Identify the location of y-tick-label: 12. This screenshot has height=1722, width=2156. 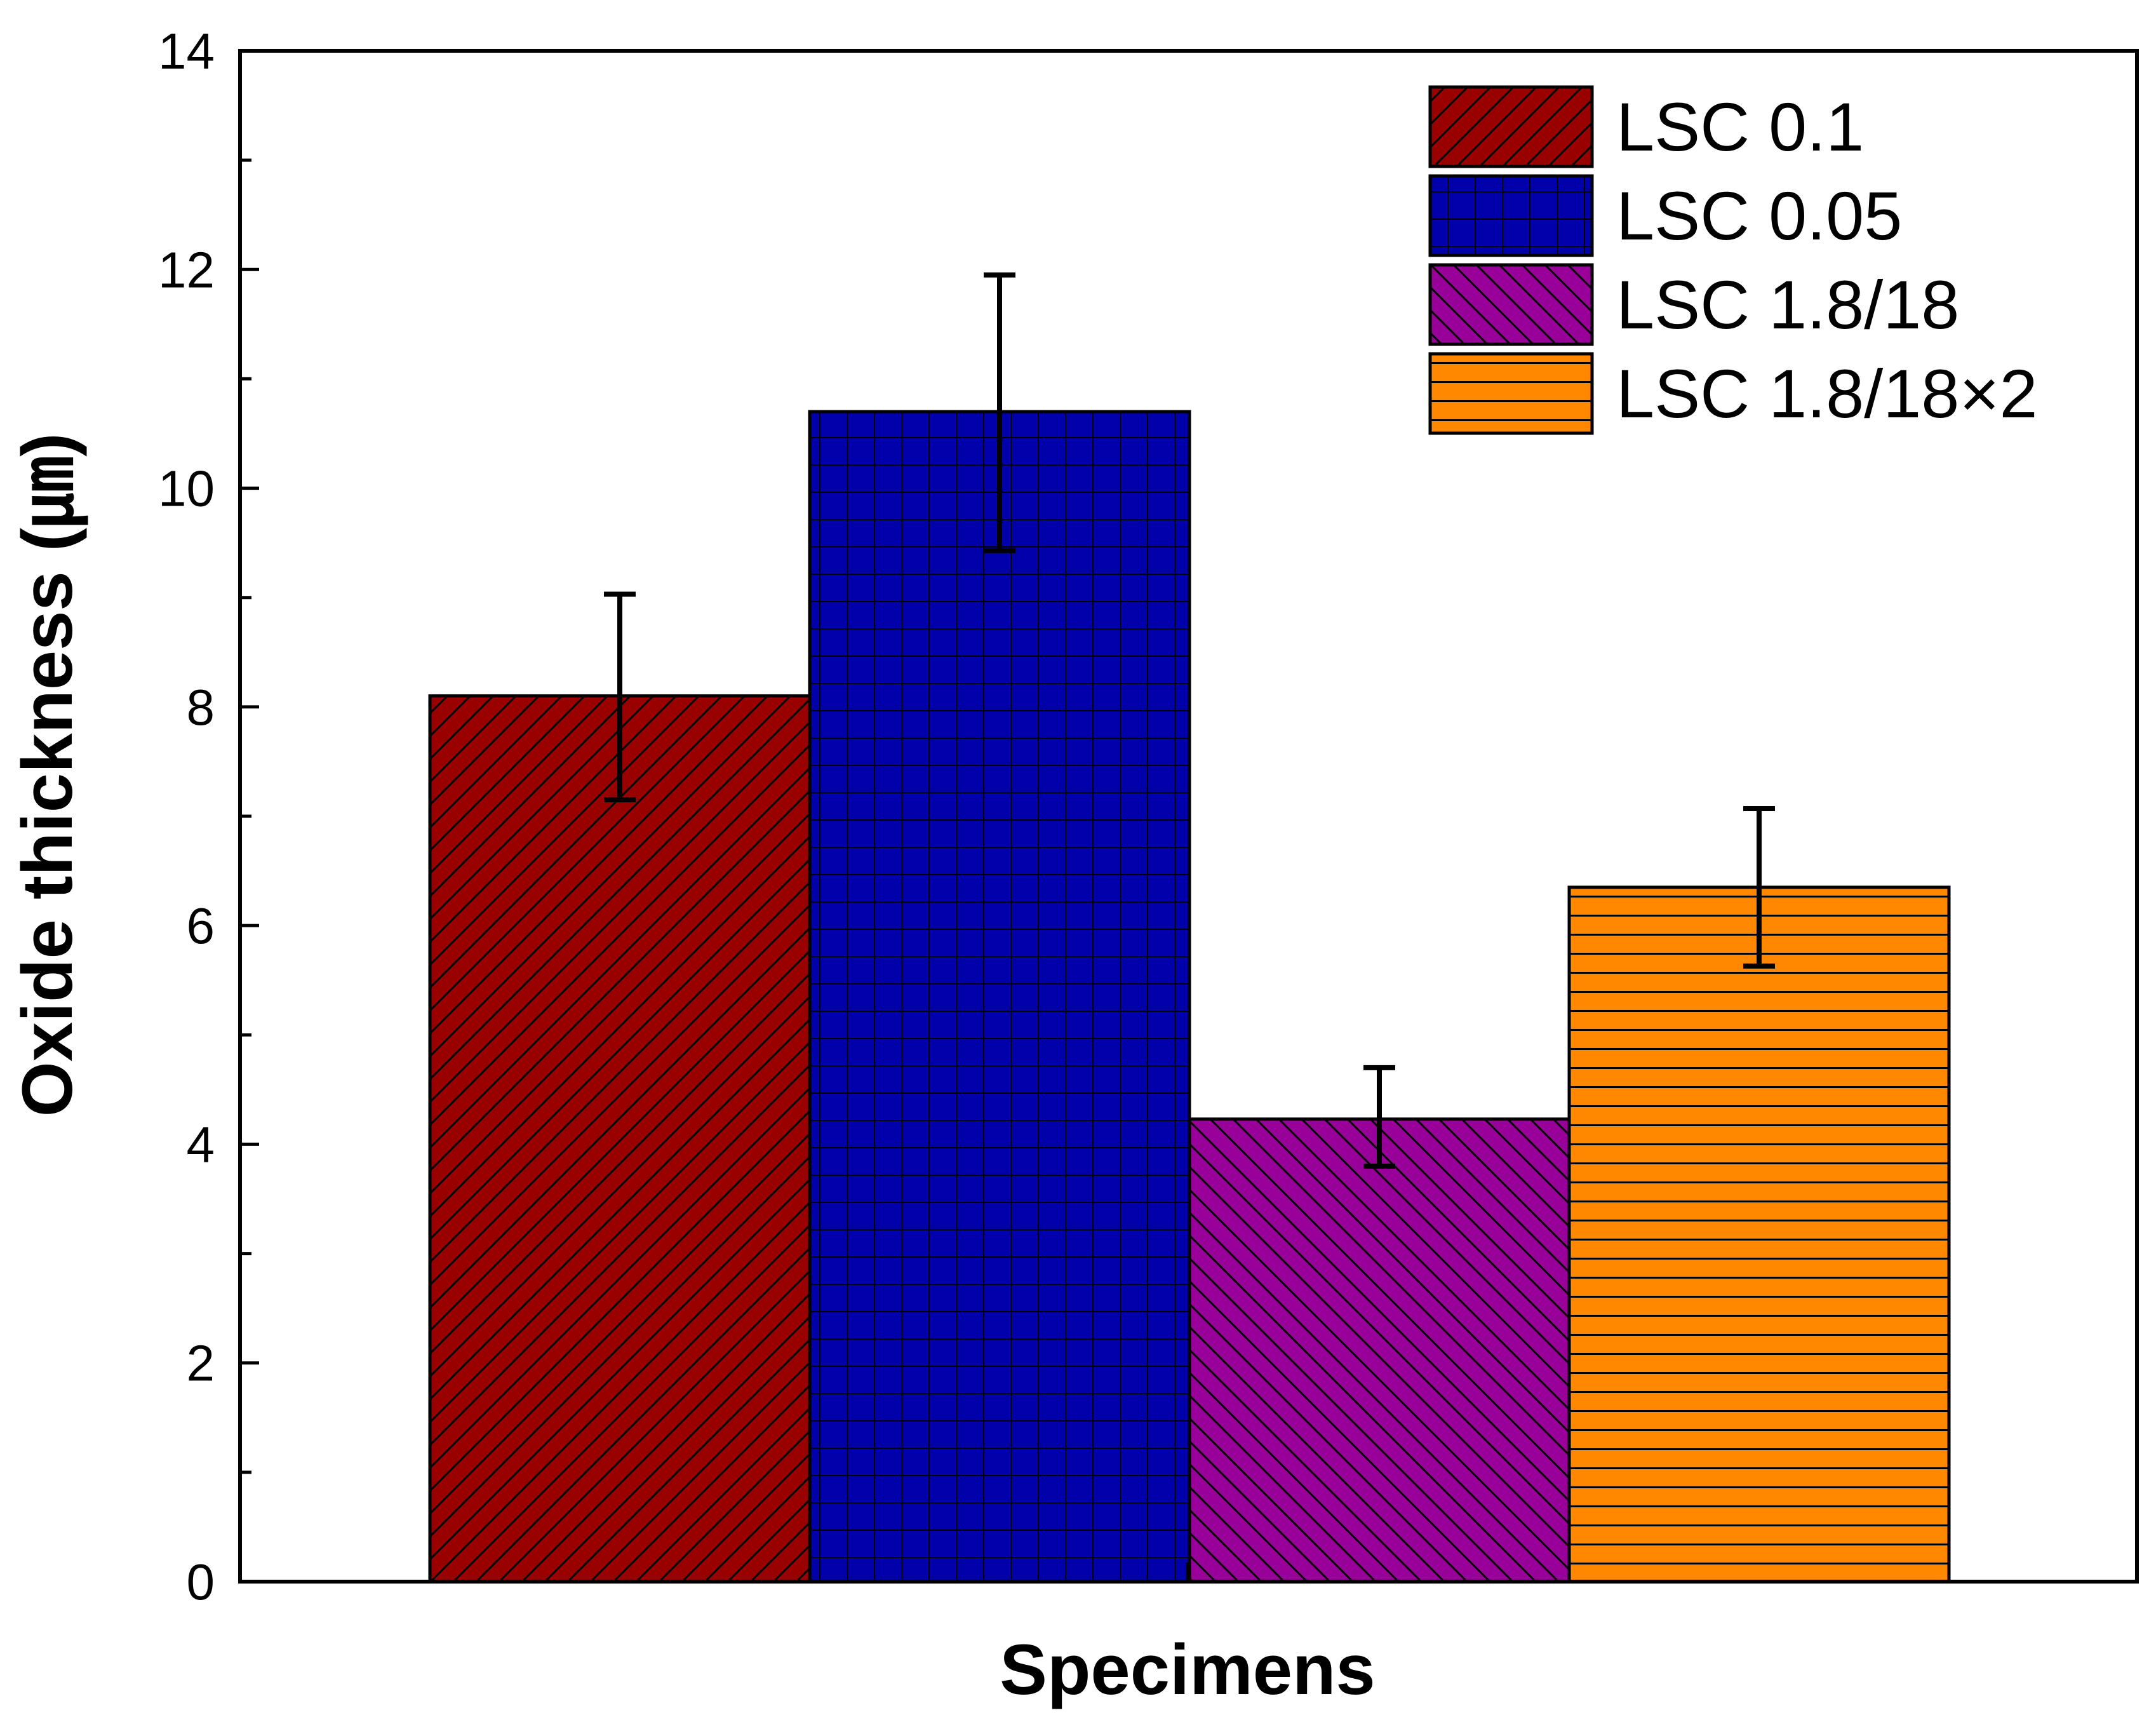
(186, 269).